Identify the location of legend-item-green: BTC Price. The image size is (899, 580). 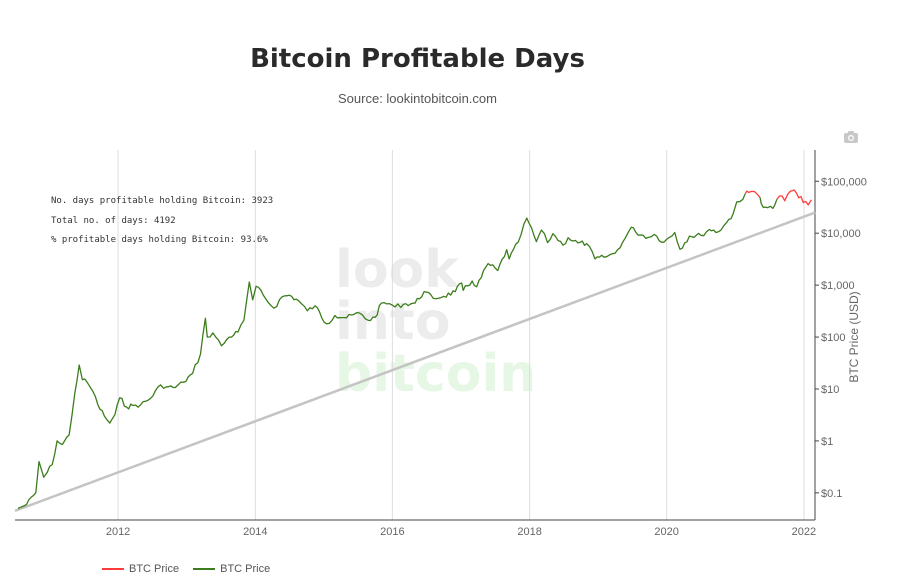
(231, 569).